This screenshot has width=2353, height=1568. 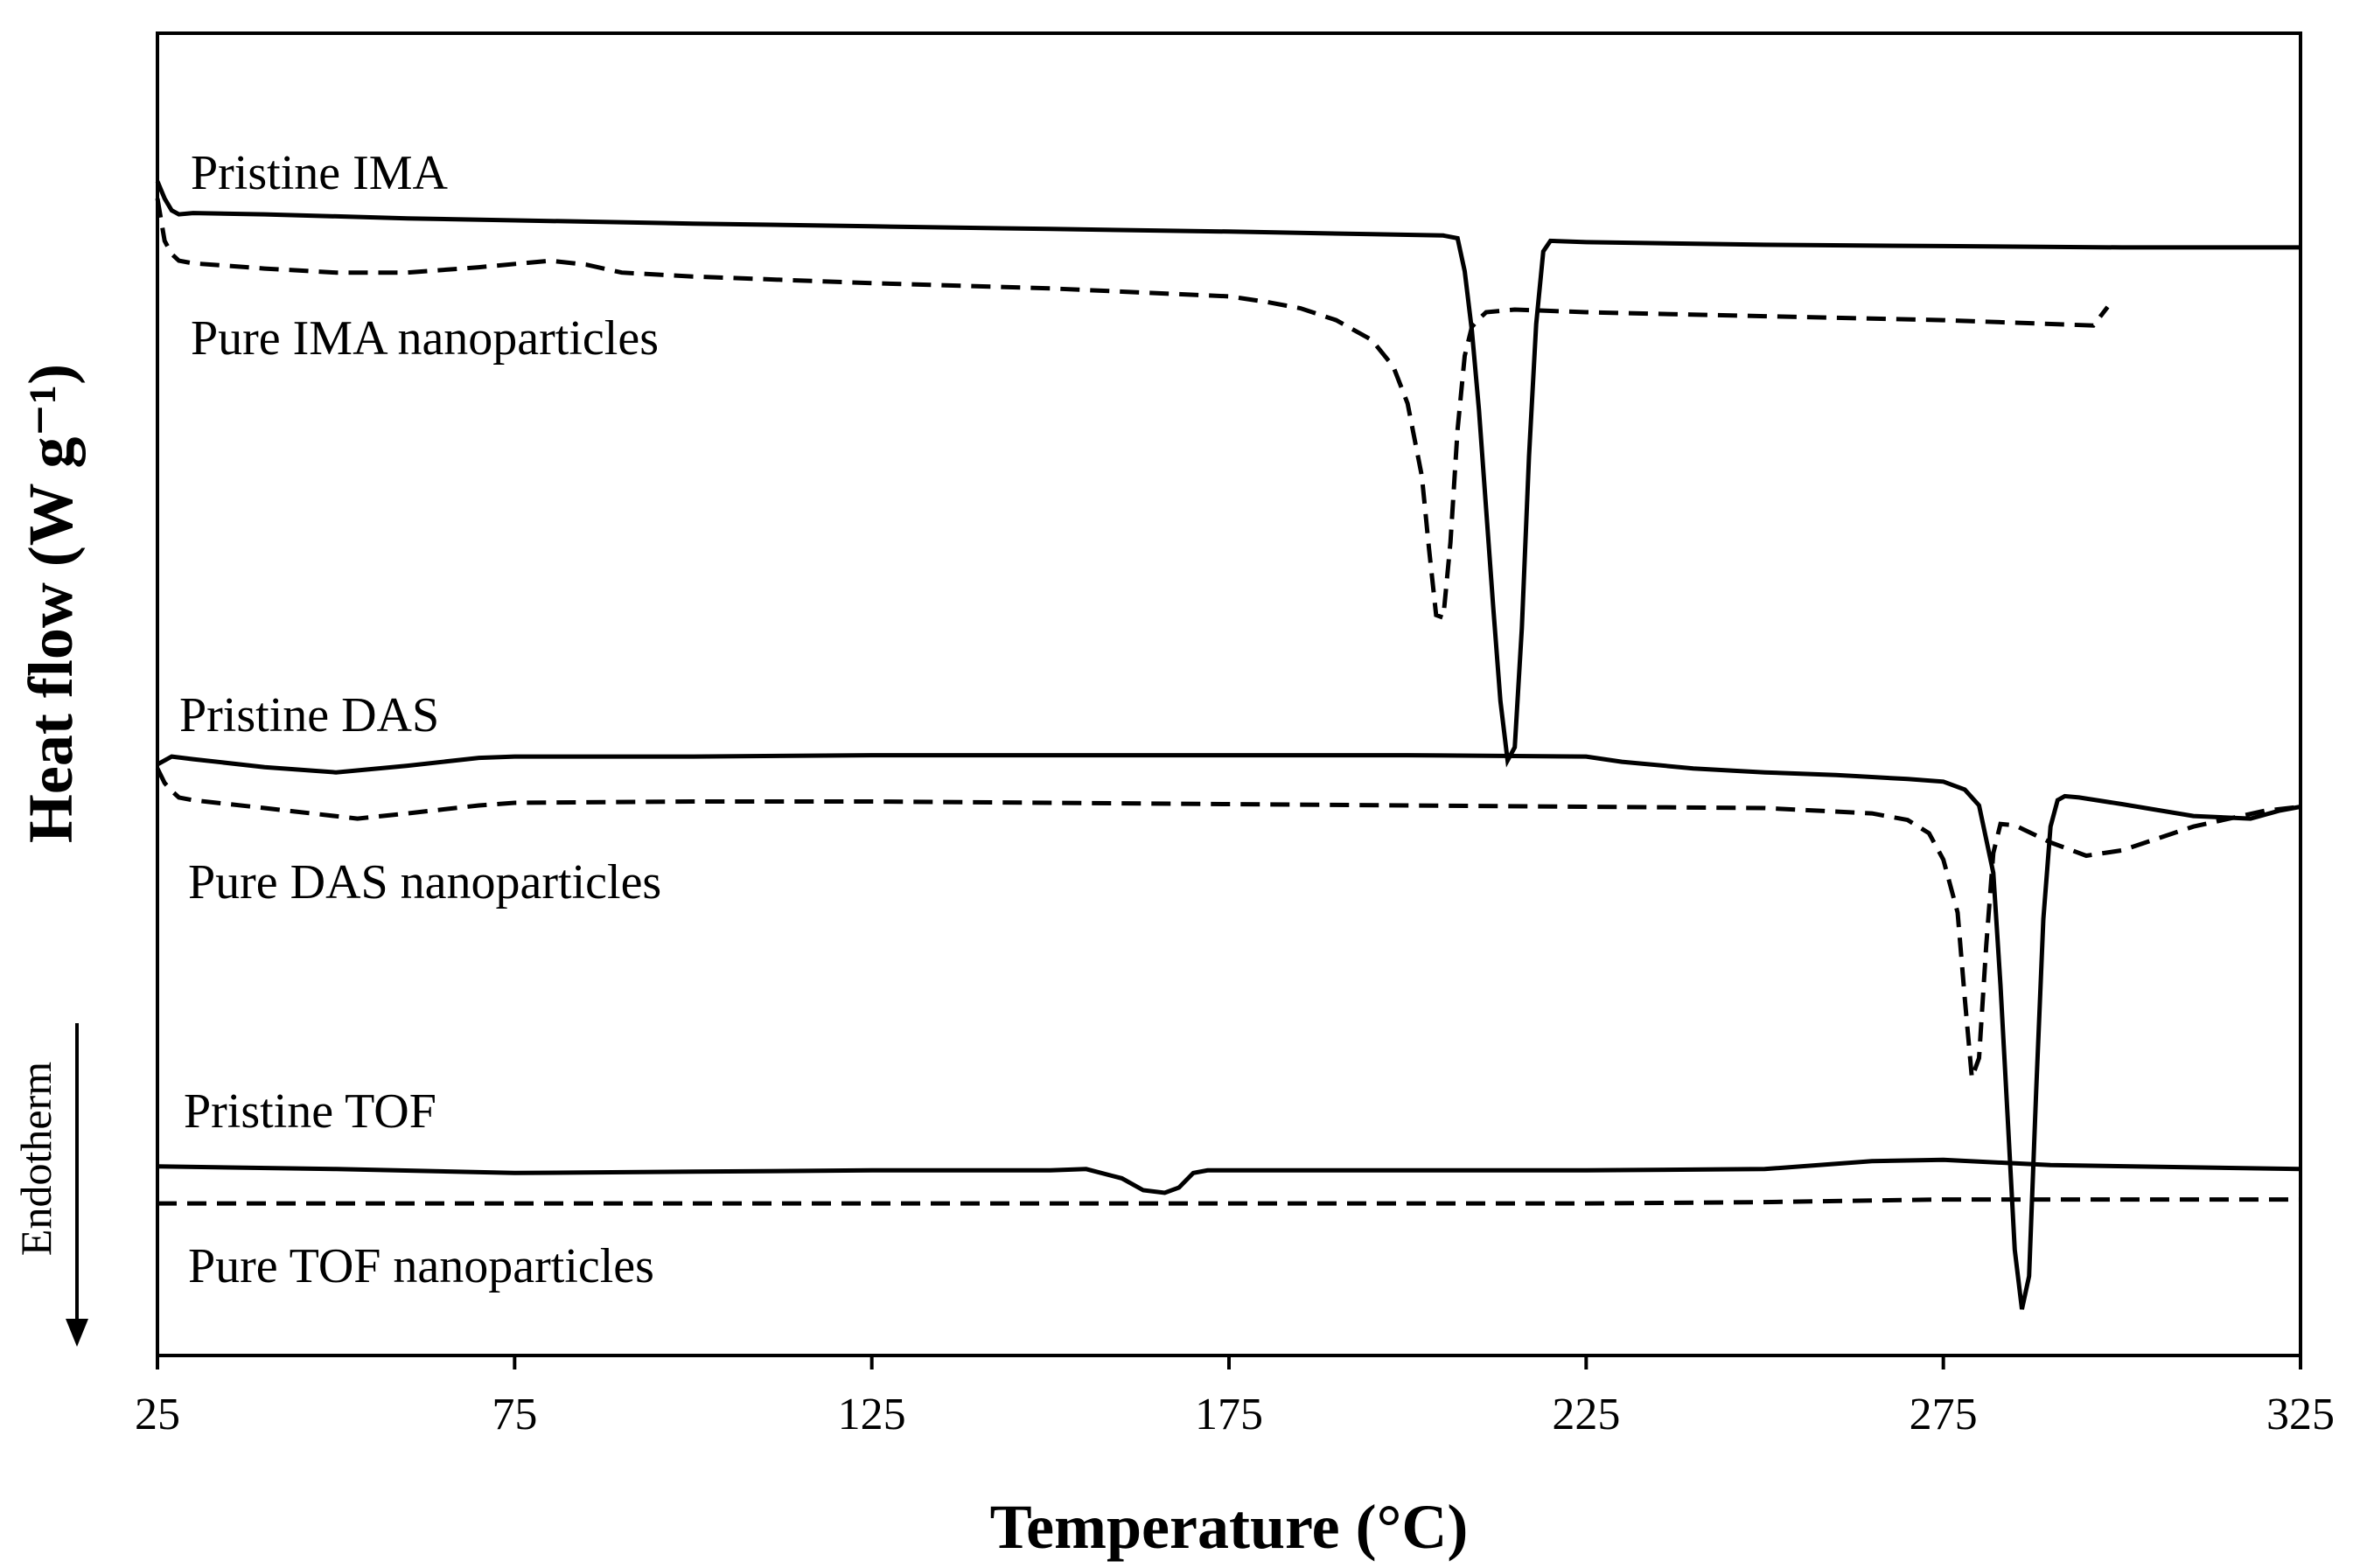 I want to click on curve-label-pure-ima-nanoparticles: Pure IMA nanoparticles, so click(x=425, y=338).